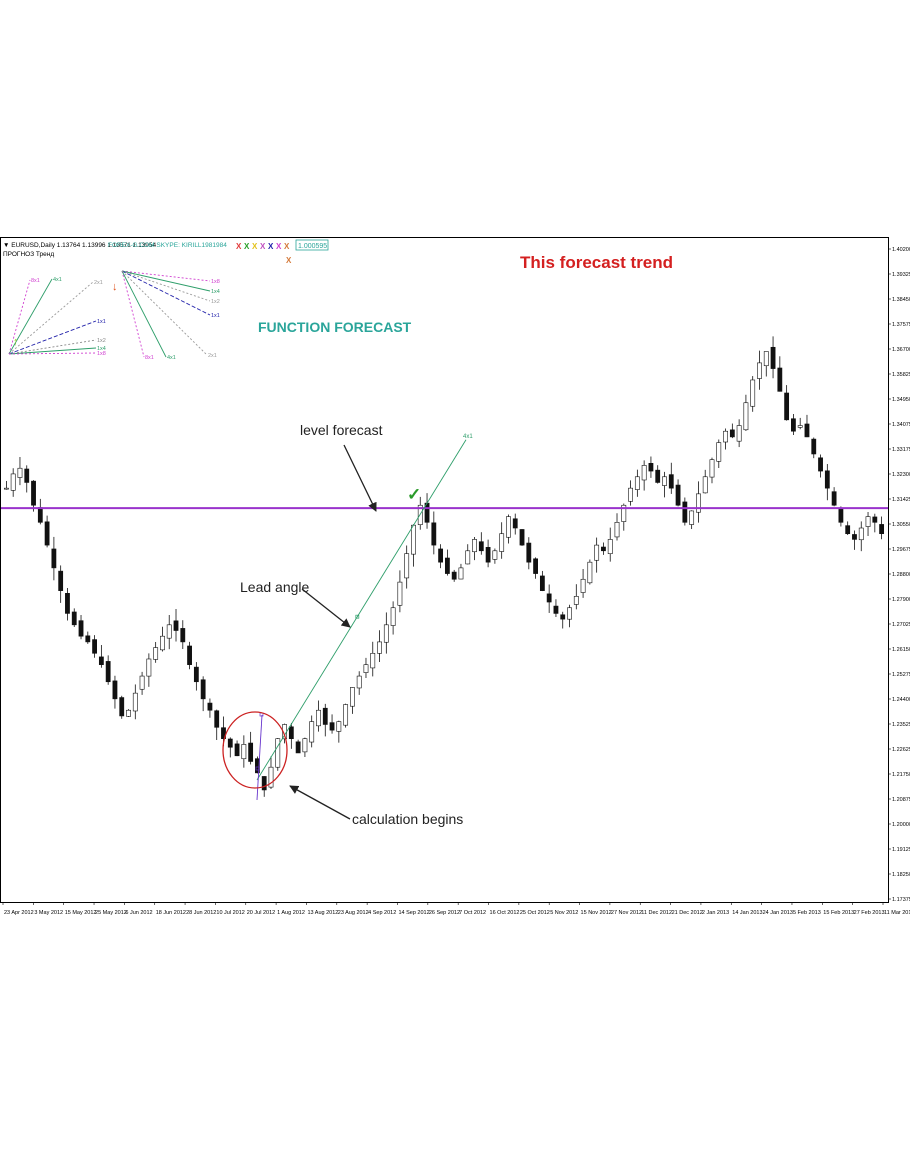 This screenshot has height=1155, width=910. Describe the element at coordinates (335, 327) in the screenshot. I see `function-forecast-title: FUNCTION FORECAST` at that location.